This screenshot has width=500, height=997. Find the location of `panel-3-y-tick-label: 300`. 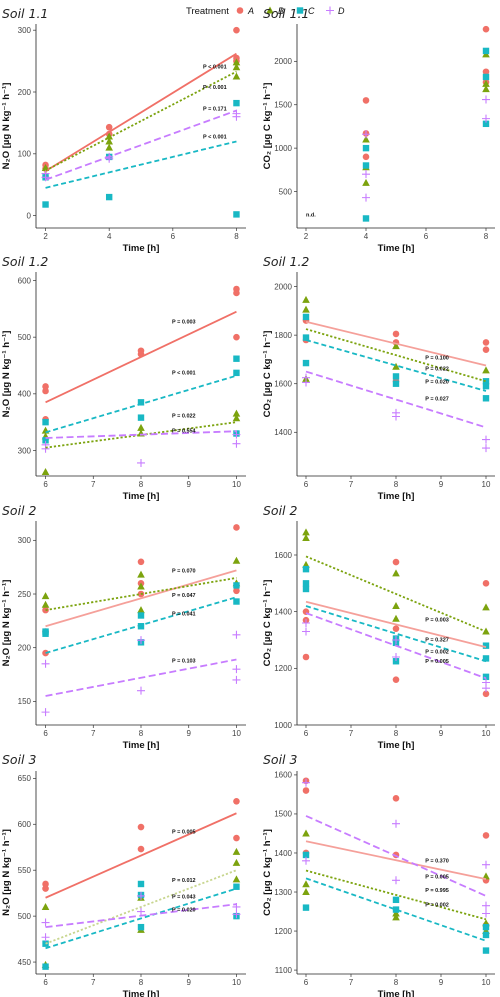

panel-3-y-tick-label: 300 is located at coordinates (25, 450).